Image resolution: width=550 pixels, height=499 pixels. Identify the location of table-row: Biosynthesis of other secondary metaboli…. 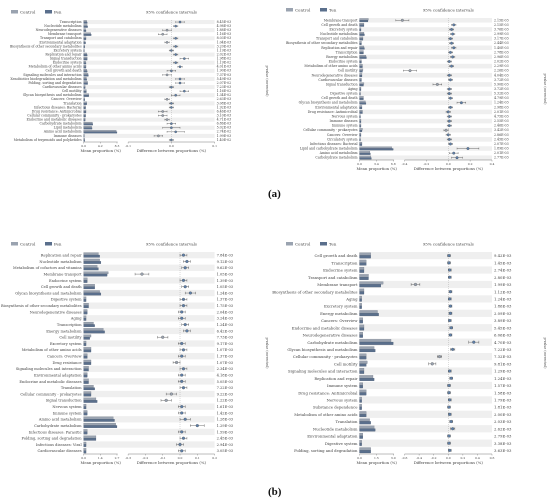
(120, 46).